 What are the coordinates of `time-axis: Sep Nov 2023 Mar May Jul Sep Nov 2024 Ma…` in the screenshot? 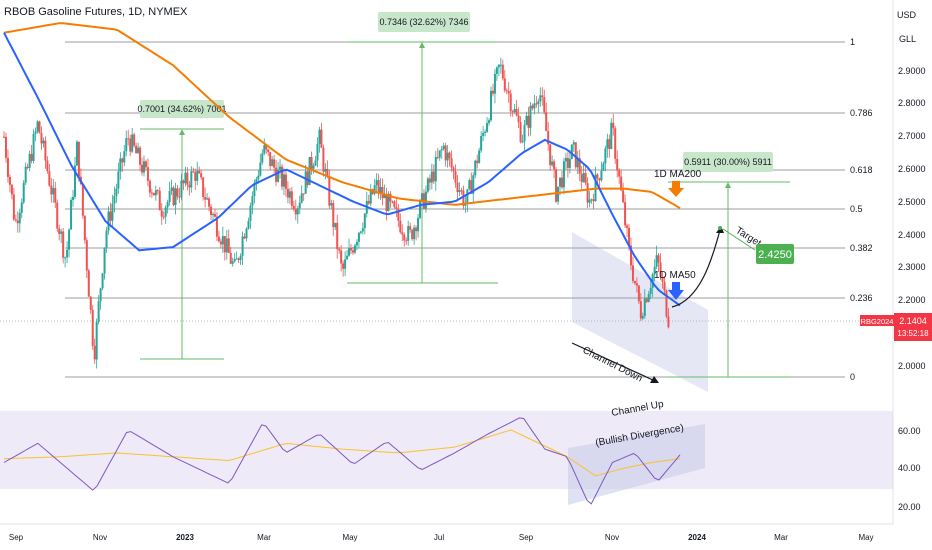 It's located at (441, 537).